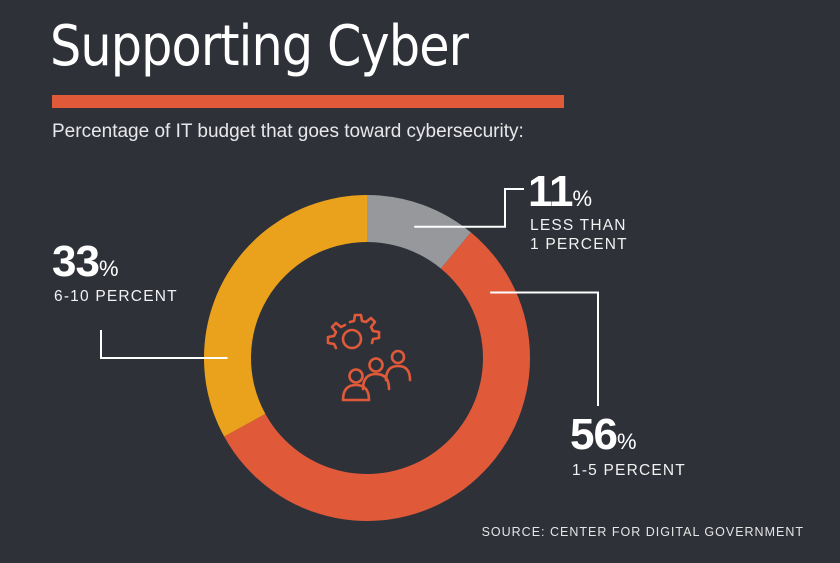 The width and height of the screenshot is (840, 563). I want to click on data-label-value: 56%, so click(603, 438).